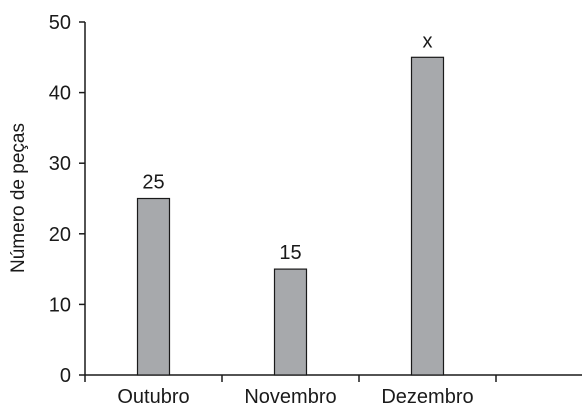 The image size is (582, 405). Describe the element at coordinates (290, 395) in the screenshot. I see `x-category-label: Novembro` at that location.